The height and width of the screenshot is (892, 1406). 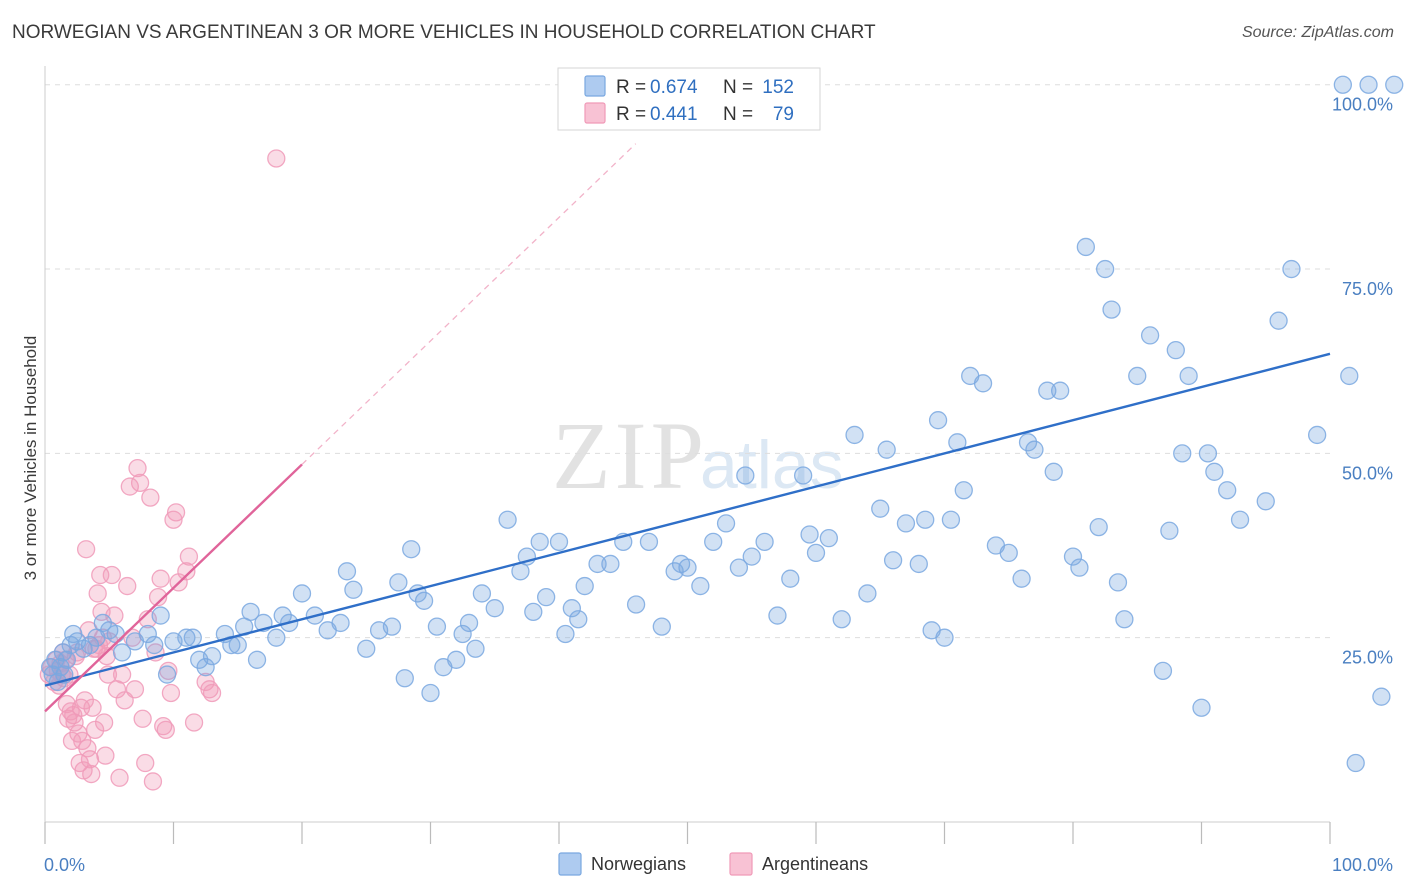 I want to click on y-tick-label: 50.0%, so click(x=1367, y=473).